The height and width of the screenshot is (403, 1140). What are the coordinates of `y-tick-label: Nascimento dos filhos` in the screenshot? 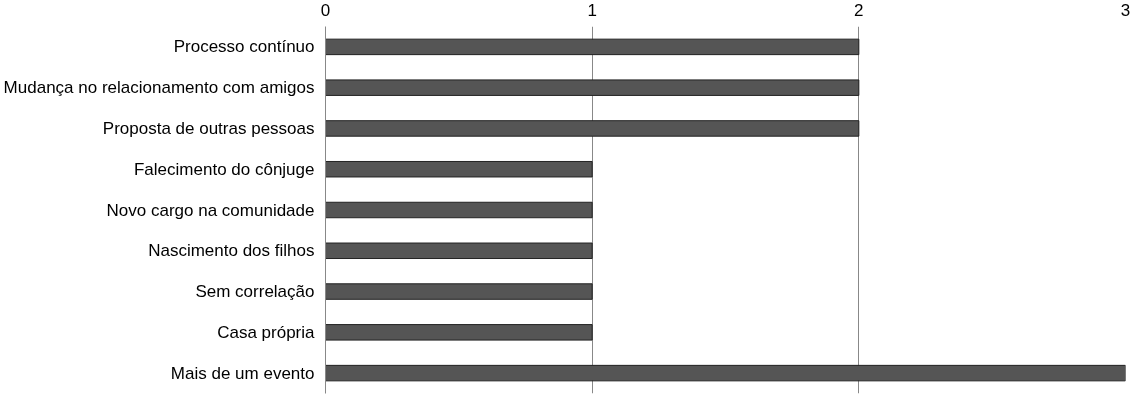 It's located at (231, 251).